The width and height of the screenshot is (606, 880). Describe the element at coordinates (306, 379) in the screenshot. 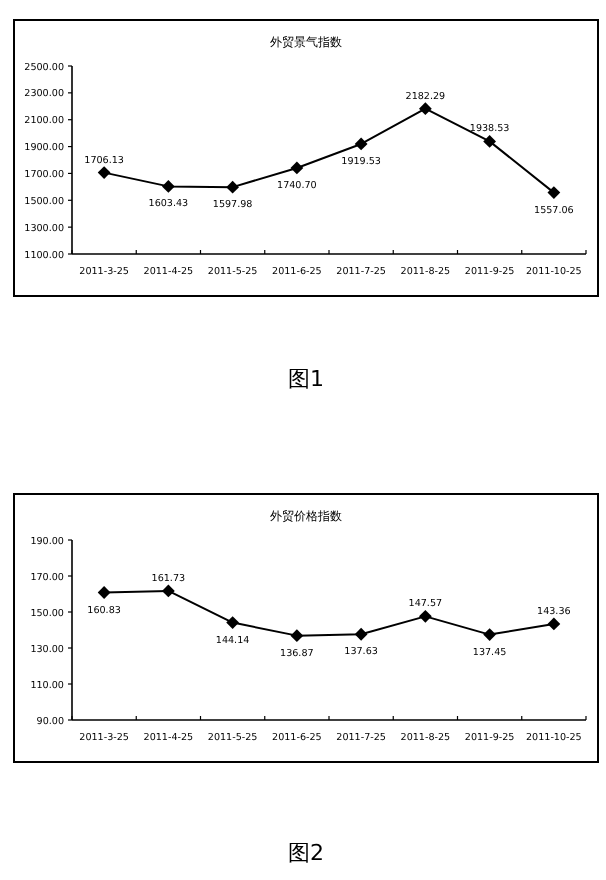

I see `caption: 图1` at that location.